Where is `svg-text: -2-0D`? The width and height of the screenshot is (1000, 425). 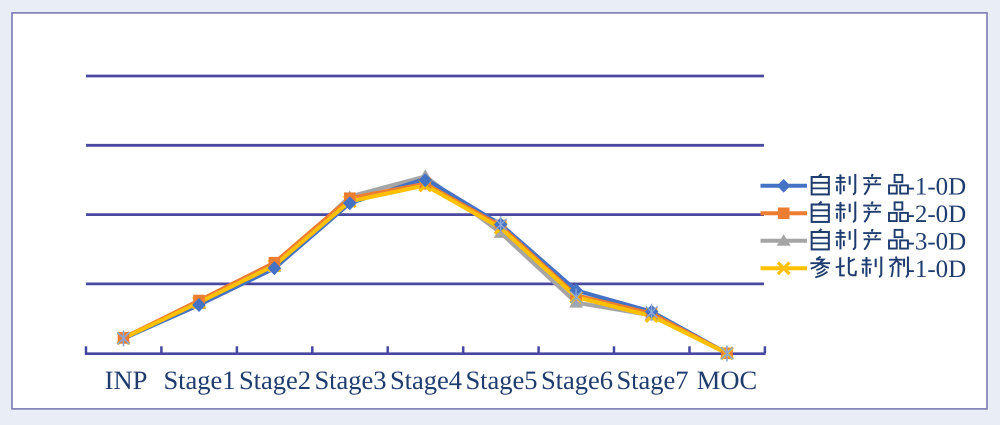 svg-text: -2-0D is located at coordinates (937, 214).